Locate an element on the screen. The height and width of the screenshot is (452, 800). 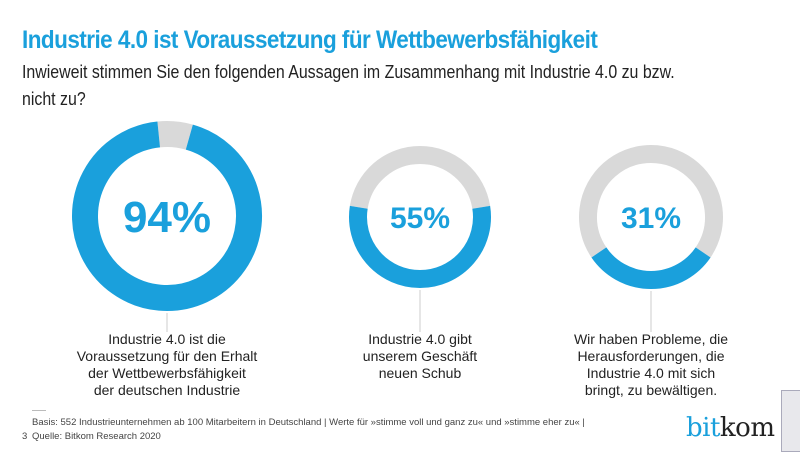
page-number: 3 is located at coordinates (25, 436).